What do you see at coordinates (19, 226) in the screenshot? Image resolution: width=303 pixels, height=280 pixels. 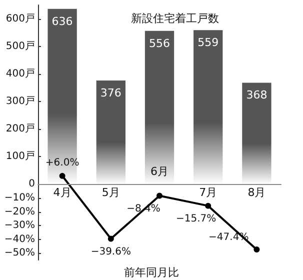 I see `y2-tick-label: −30%` at bounding box center [19, 226].